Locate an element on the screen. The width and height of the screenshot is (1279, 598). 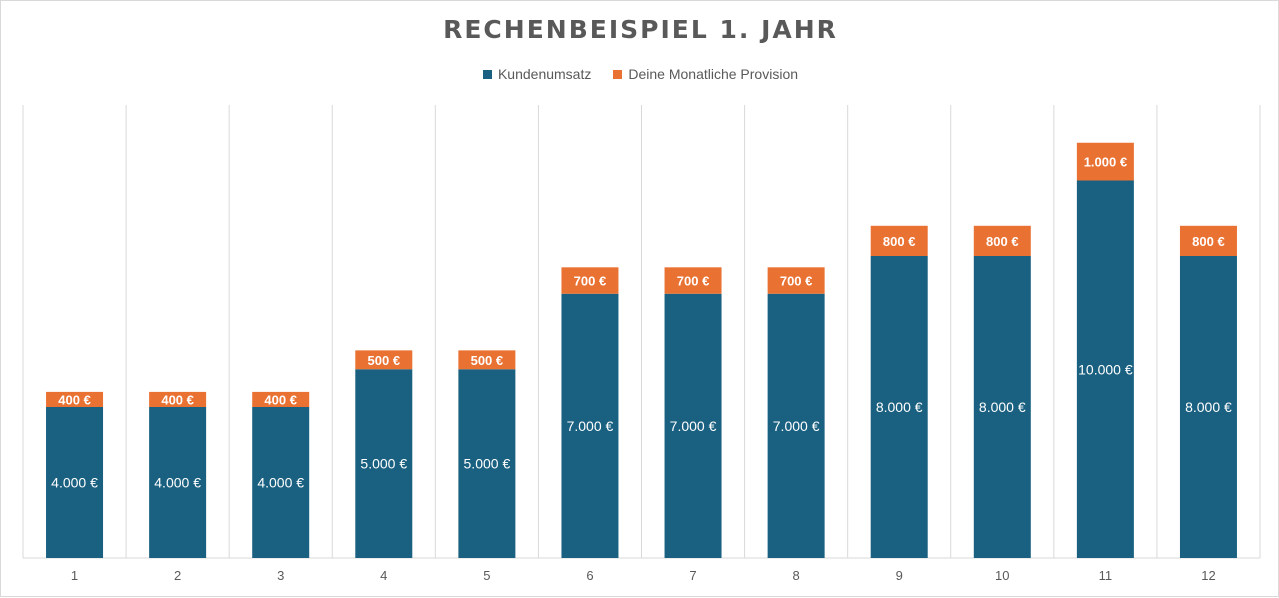
legend-label-provision: Deine Monatliche Provision is located at coordinates (713, 74).